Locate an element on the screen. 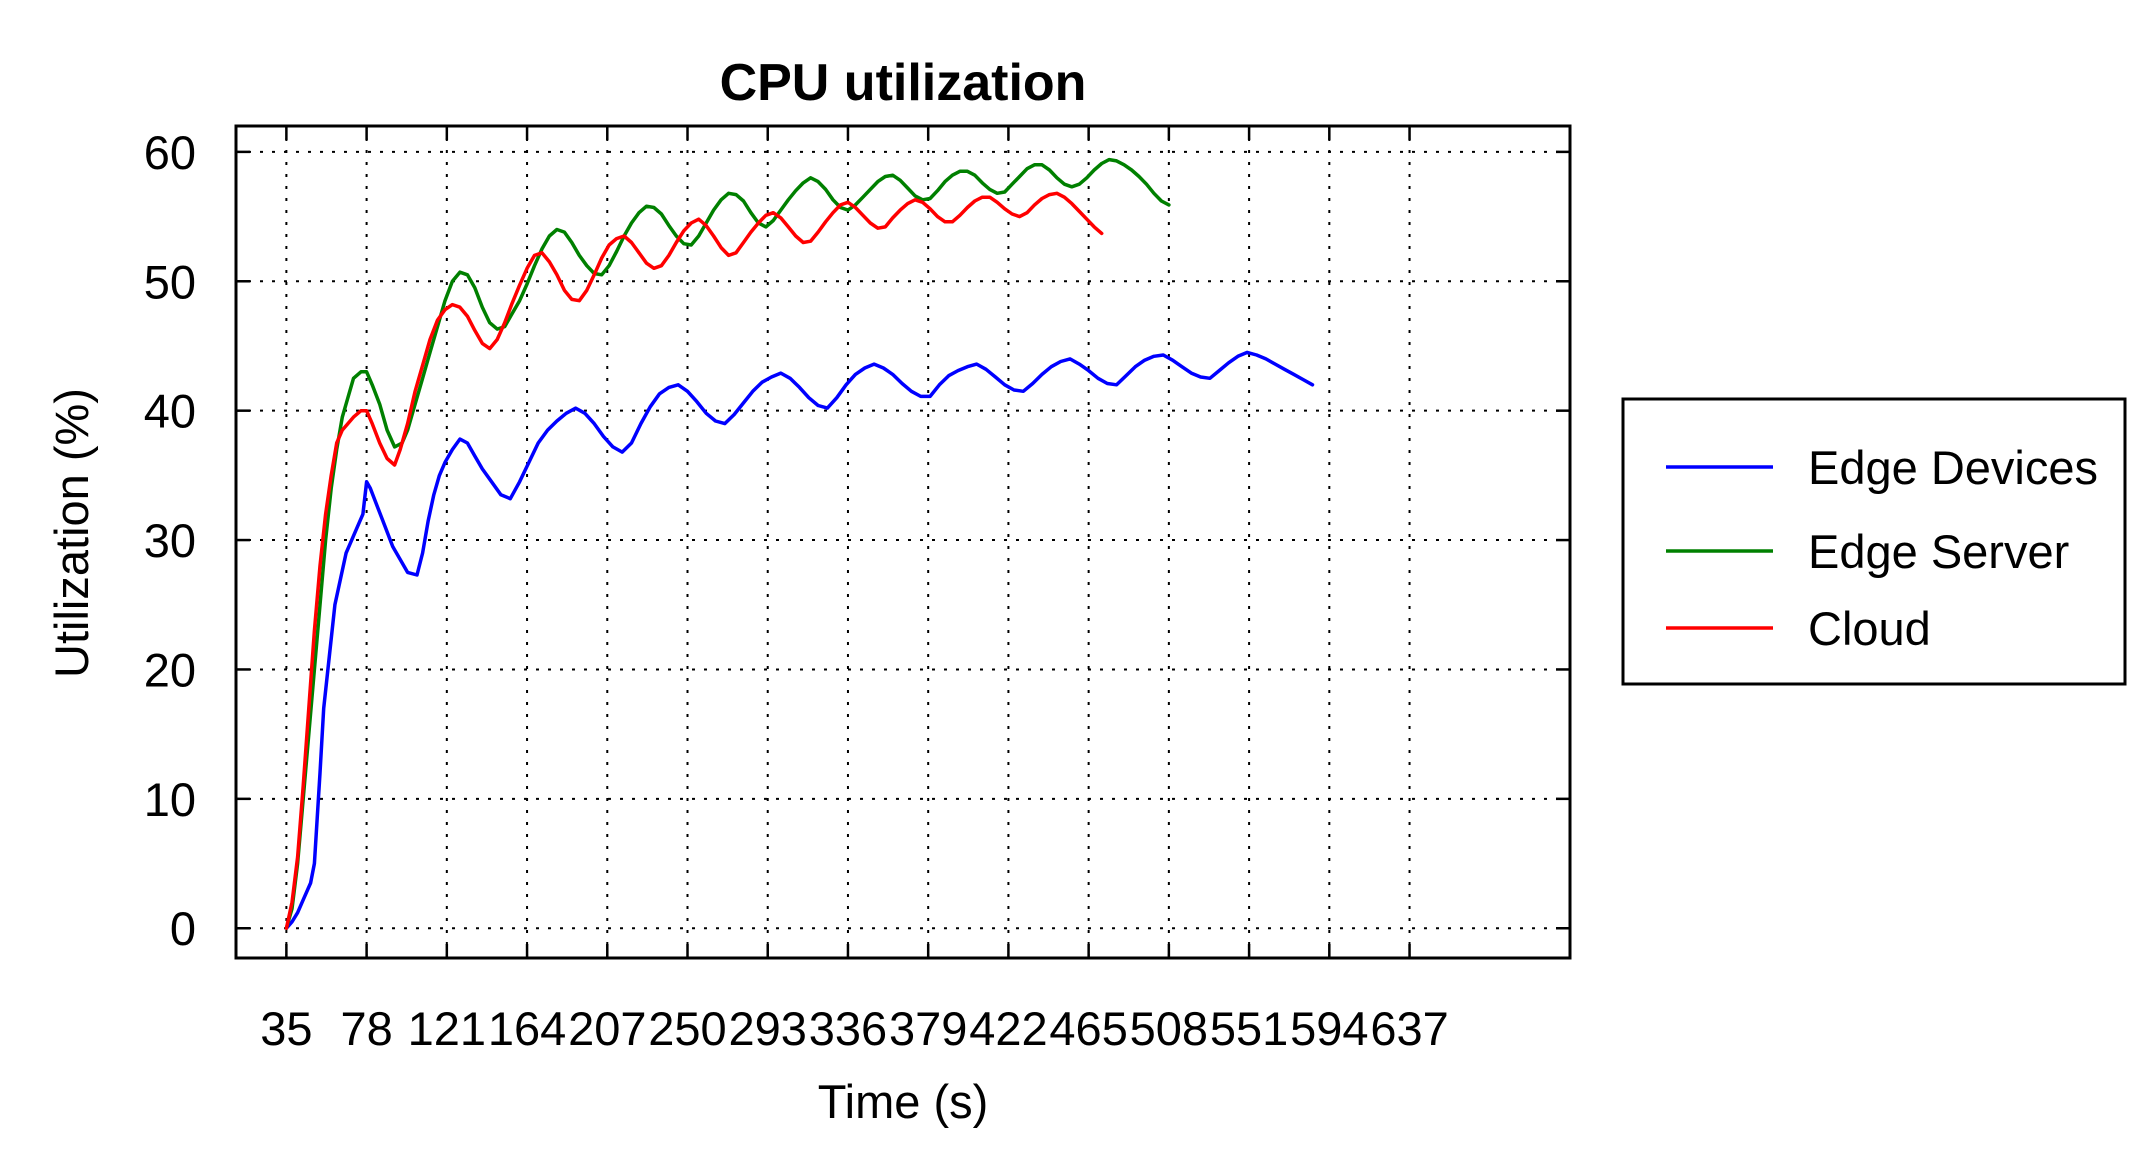 The image size is (2137, 1175). y-tick-label: 40 is located at coordinates (170, 411).